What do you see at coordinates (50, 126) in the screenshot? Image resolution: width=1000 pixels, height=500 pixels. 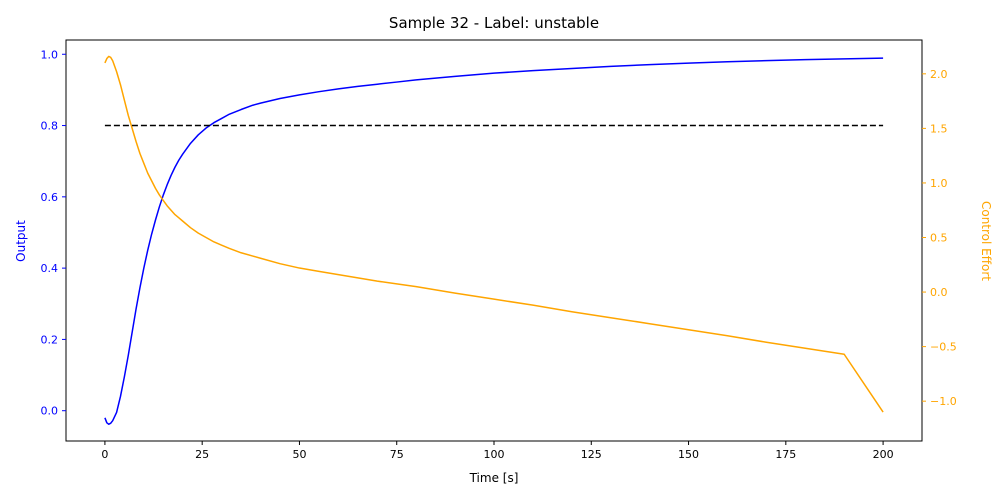 I see `y-left-tick-label: 0.8` at bounding box center [50, 126].